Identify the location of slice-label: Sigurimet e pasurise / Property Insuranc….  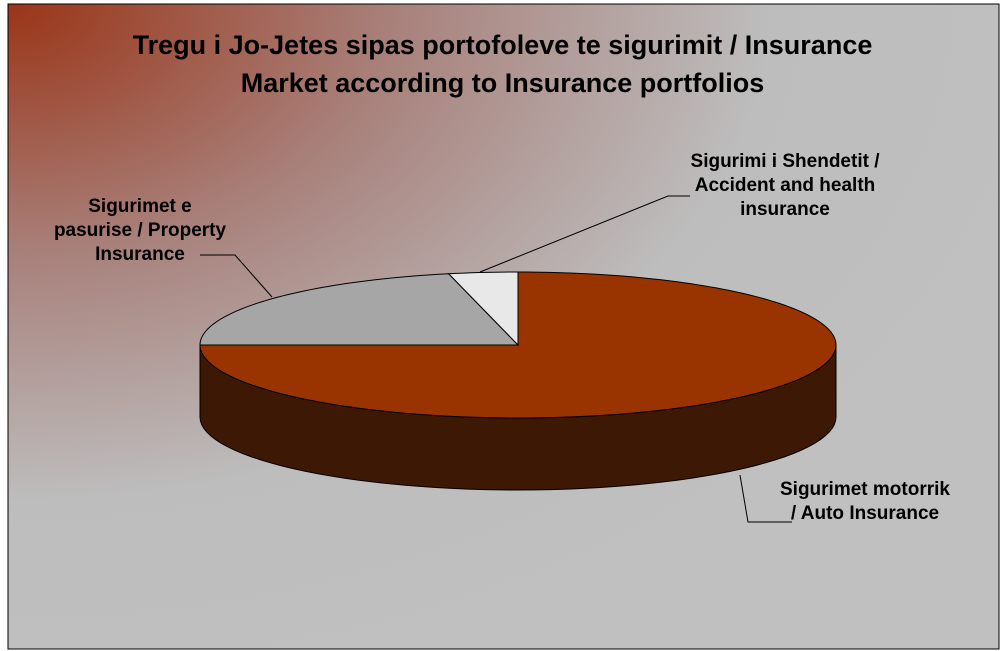
(140, 230).